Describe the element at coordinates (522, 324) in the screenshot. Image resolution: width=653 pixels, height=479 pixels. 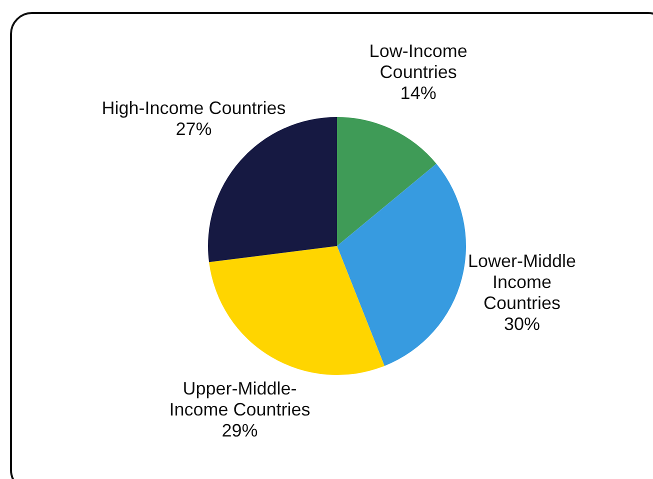
I see `data-label: 30%` at that location.